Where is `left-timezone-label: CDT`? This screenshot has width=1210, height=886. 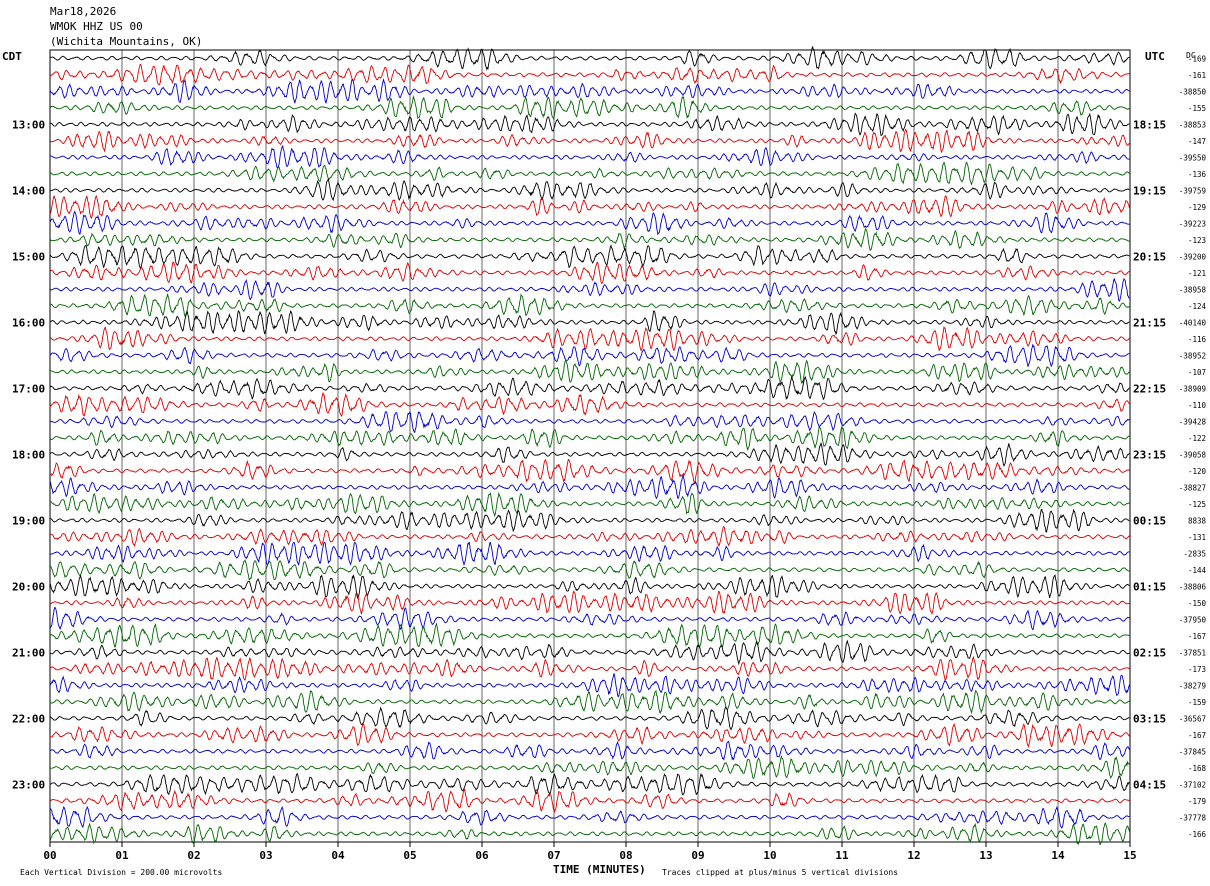 left-timezone-label: CDT is located at coordinates (12, 56).